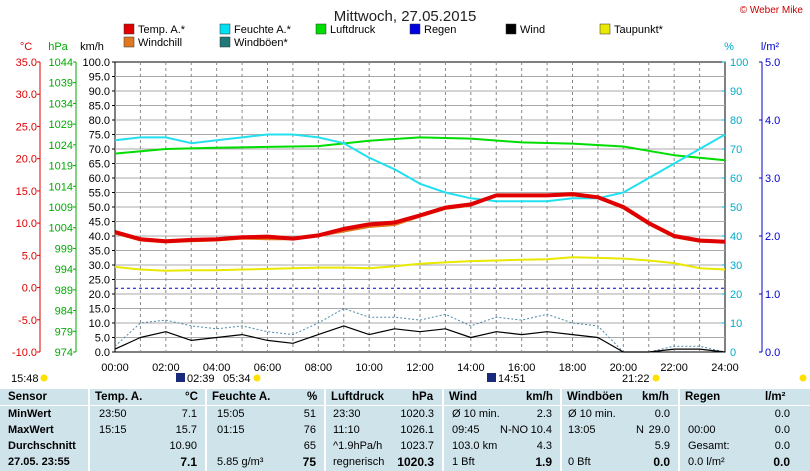  Describe the element at coordinates (26, 192) in the screenshot. I see `temp-tick-label: 15.0` at that location.